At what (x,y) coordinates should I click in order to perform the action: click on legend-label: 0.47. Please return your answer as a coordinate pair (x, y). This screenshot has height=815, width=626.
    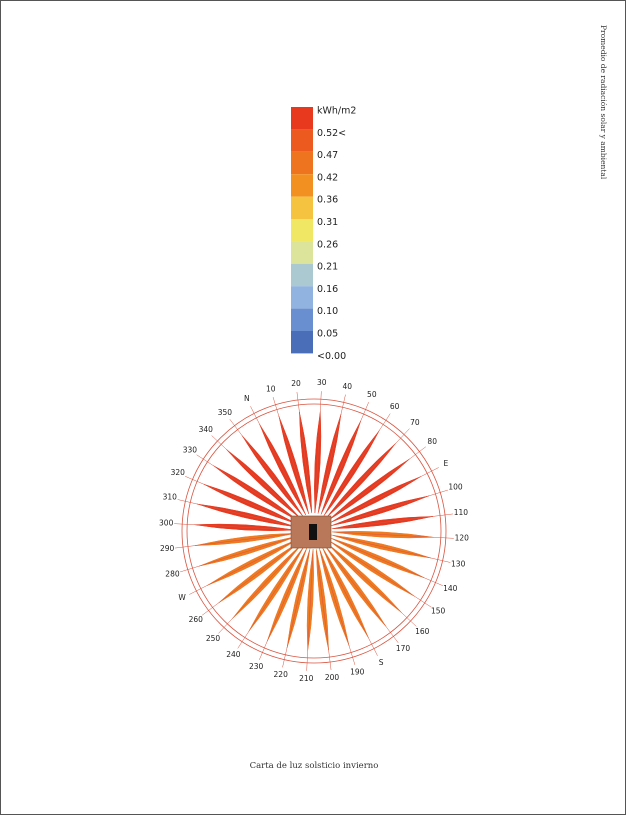
    Looking at the image, I should click on (327, 155).